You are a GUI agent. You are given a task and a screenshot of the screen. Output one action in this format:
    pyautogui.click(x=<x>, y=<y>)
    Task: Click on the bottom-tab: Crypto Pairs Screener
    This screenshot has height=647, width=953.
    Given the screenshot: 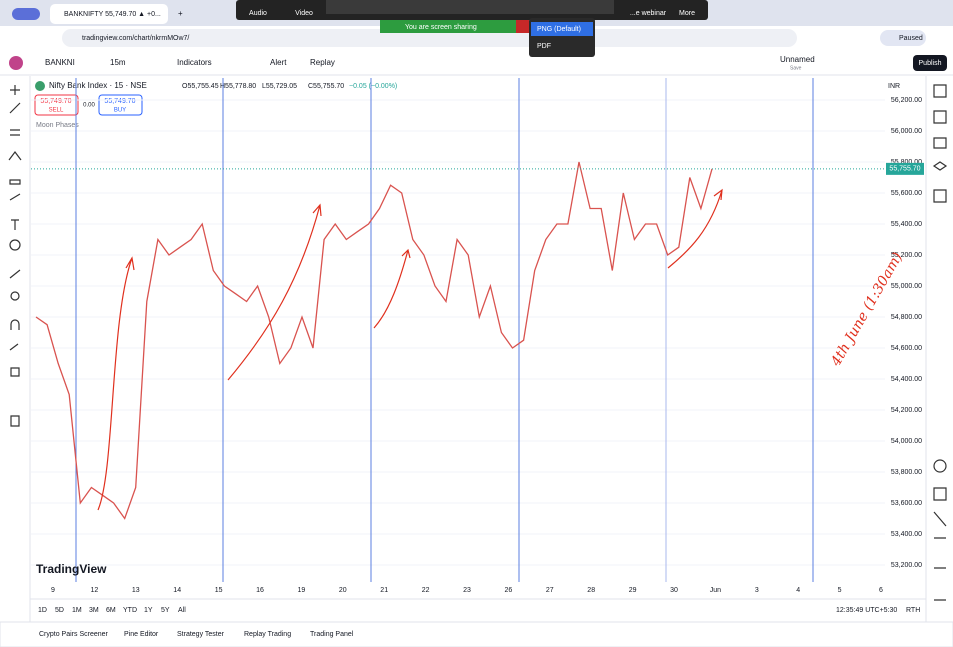 What is the action you would take?
    pyautogui.click(x=74, y=634)
    